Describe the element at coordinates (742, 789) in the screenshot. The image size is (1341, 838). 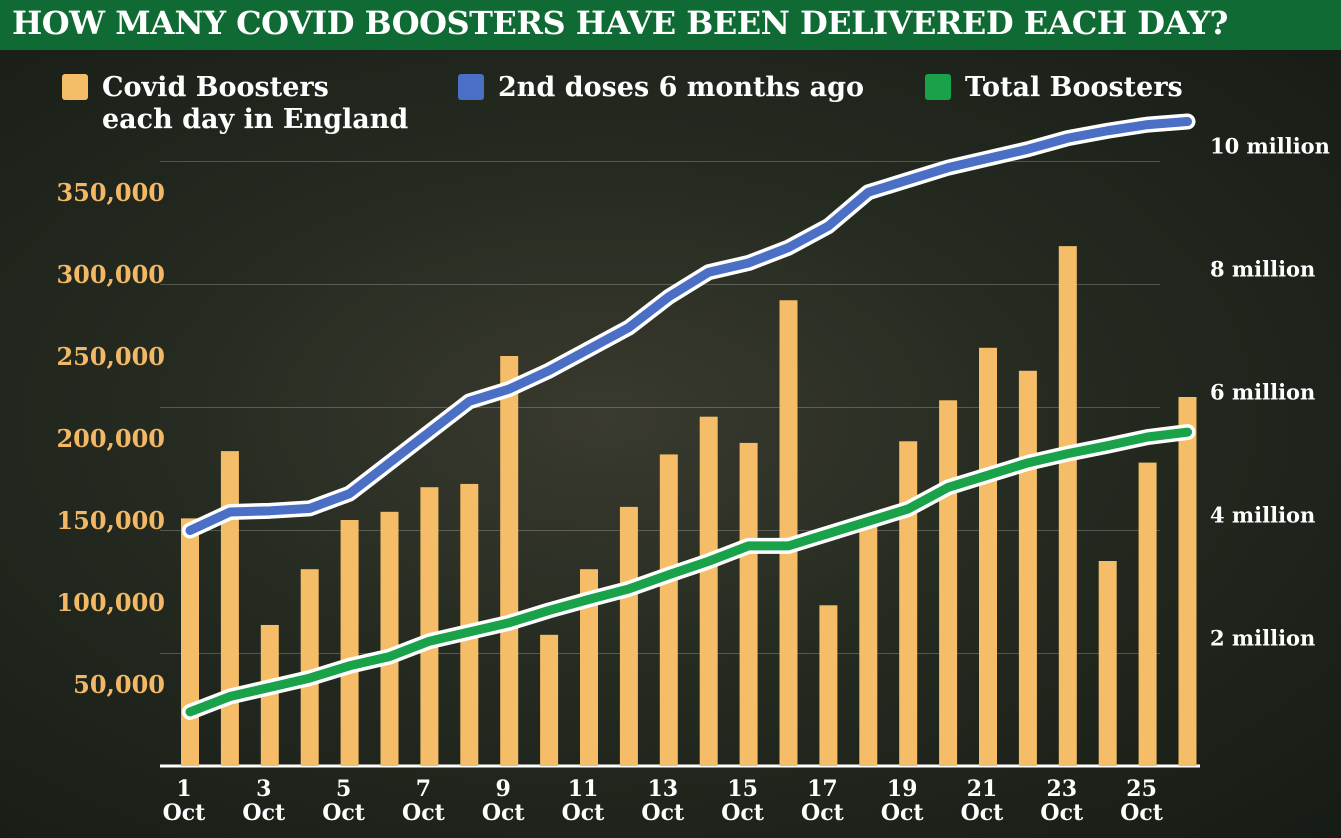
I see `x-tick-day-15: 15` at that location.